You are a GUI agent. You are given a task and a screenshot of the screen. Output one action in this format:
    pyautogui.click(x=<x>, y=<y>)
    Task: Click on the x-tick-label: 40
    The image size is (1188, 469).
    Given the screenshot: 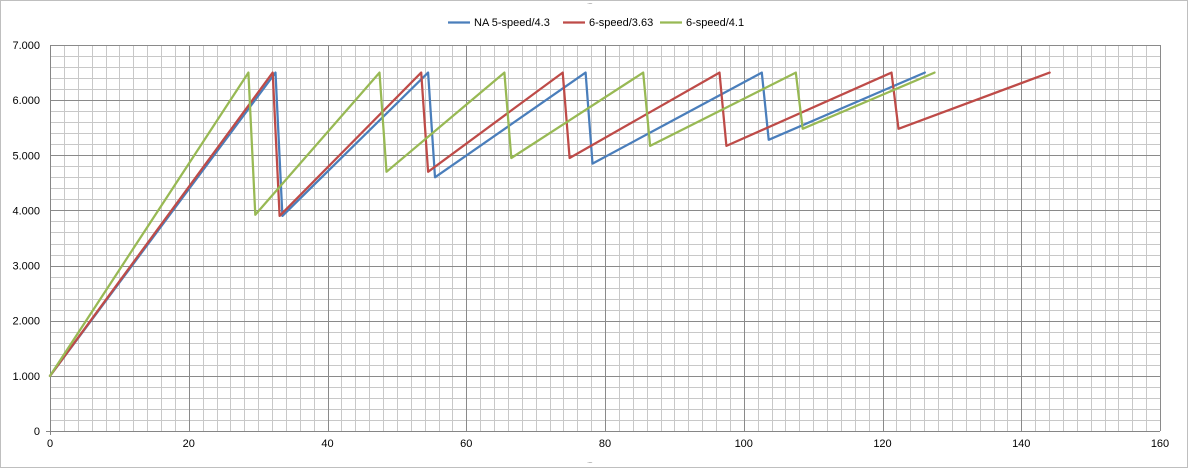 What is the action you would take?
    pyautogui.click(x=327, y=444)
    